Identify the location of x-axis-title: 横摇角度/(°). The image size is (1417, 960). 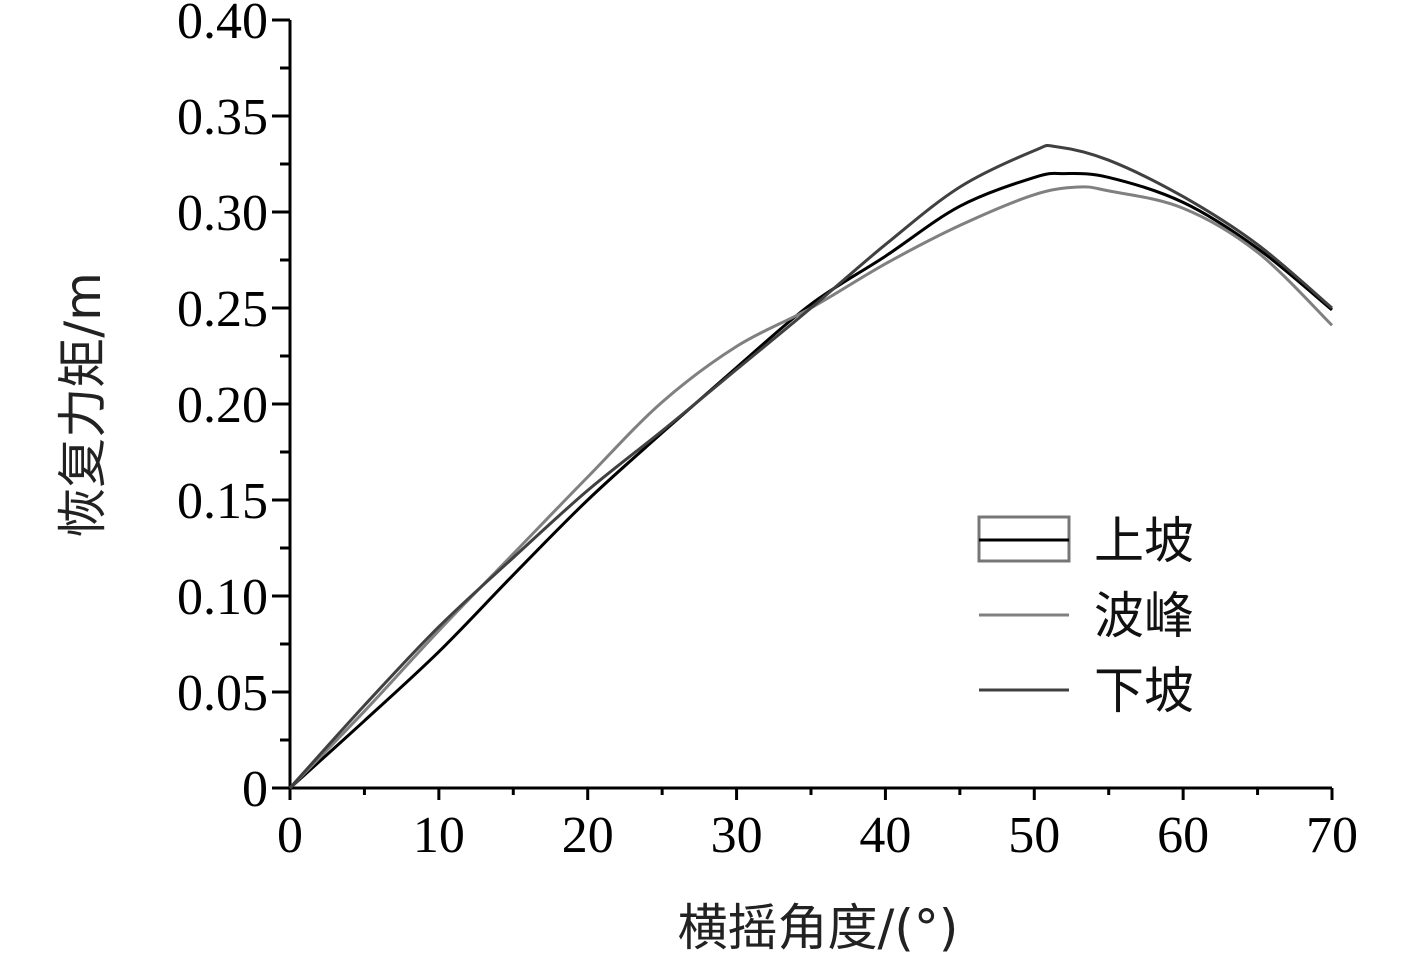
(818, 928).